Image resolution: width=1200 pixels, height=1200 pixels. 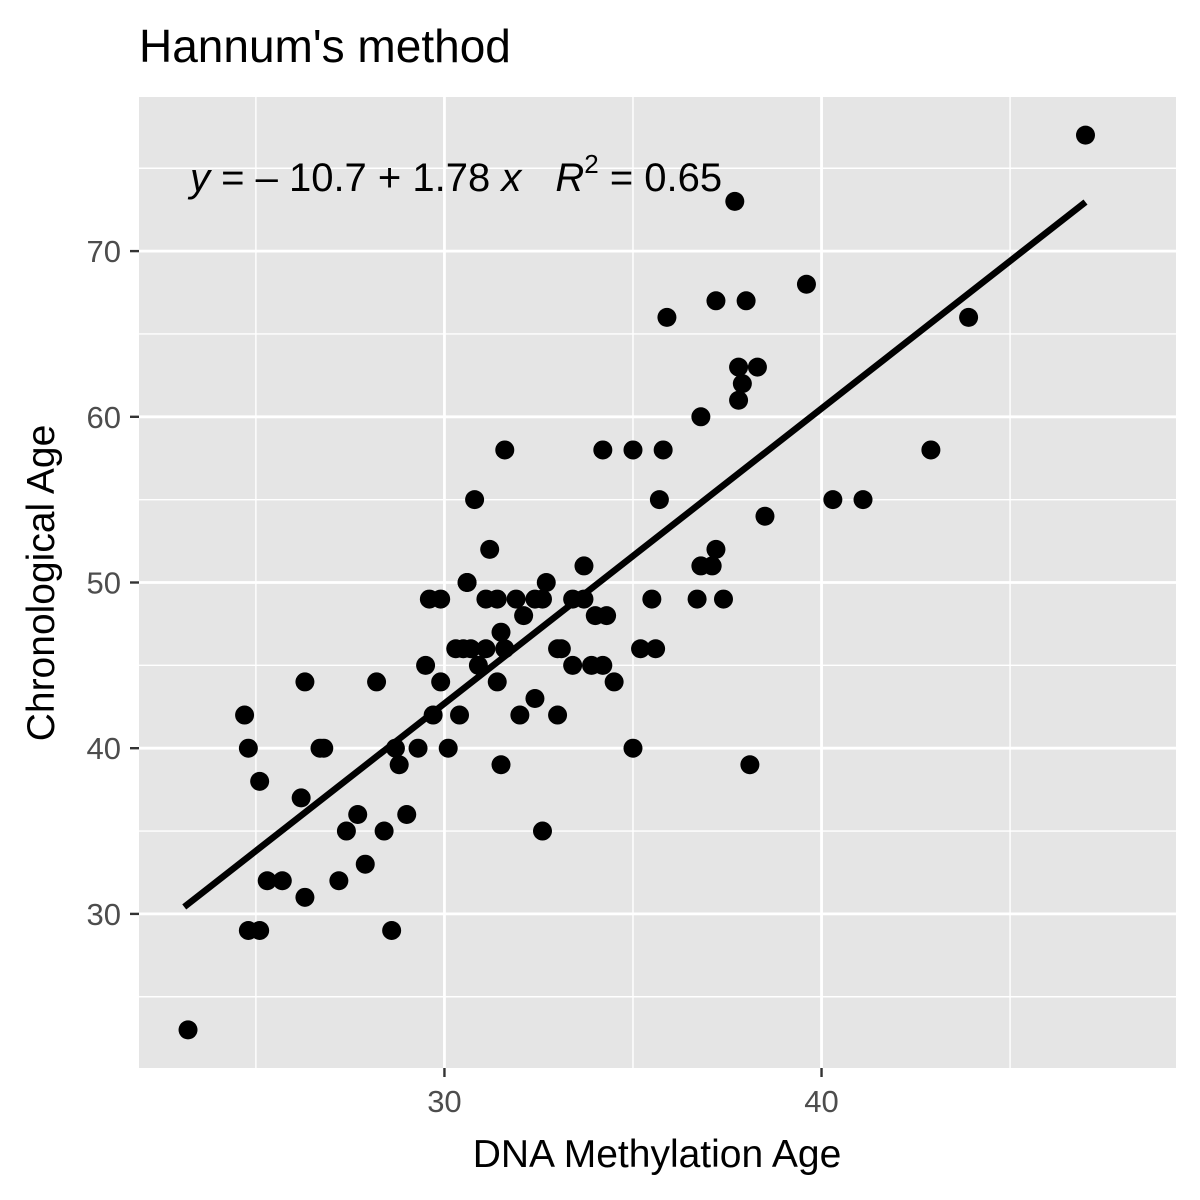 What do you see at coordinates (104, 583) in the screenshot?
I see `y-tick-label: 50` at bounding box center [104, 583].